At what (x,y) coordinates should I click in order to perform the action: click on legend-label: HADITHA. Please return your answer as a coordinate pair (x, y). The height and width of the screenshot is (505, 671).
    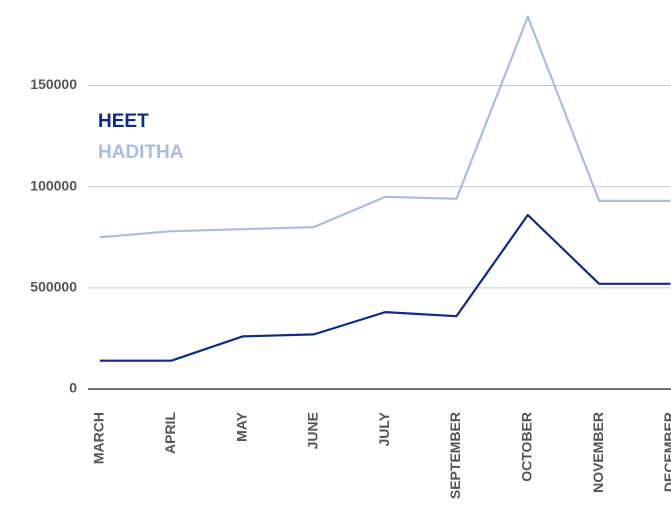
    Looking at the image, I should click on (141, 152).